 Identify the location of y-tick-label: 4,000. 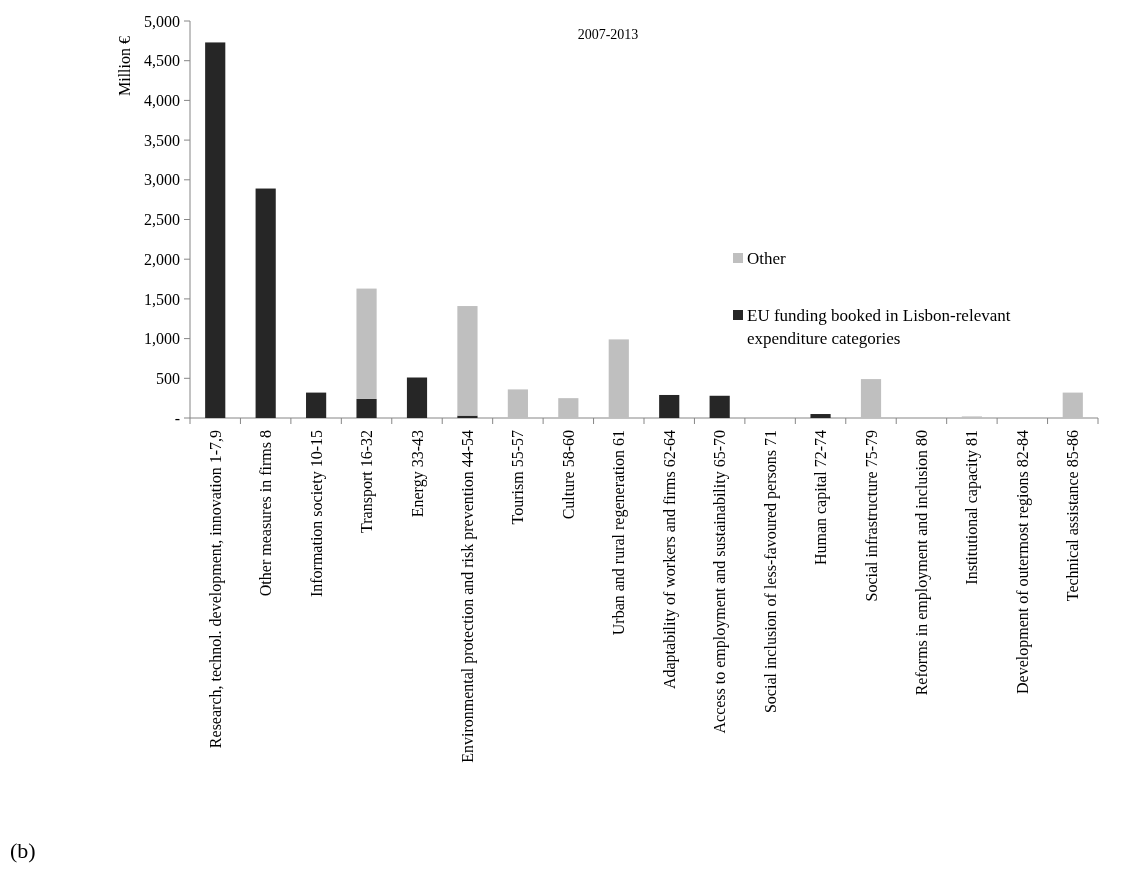
(162, 100).